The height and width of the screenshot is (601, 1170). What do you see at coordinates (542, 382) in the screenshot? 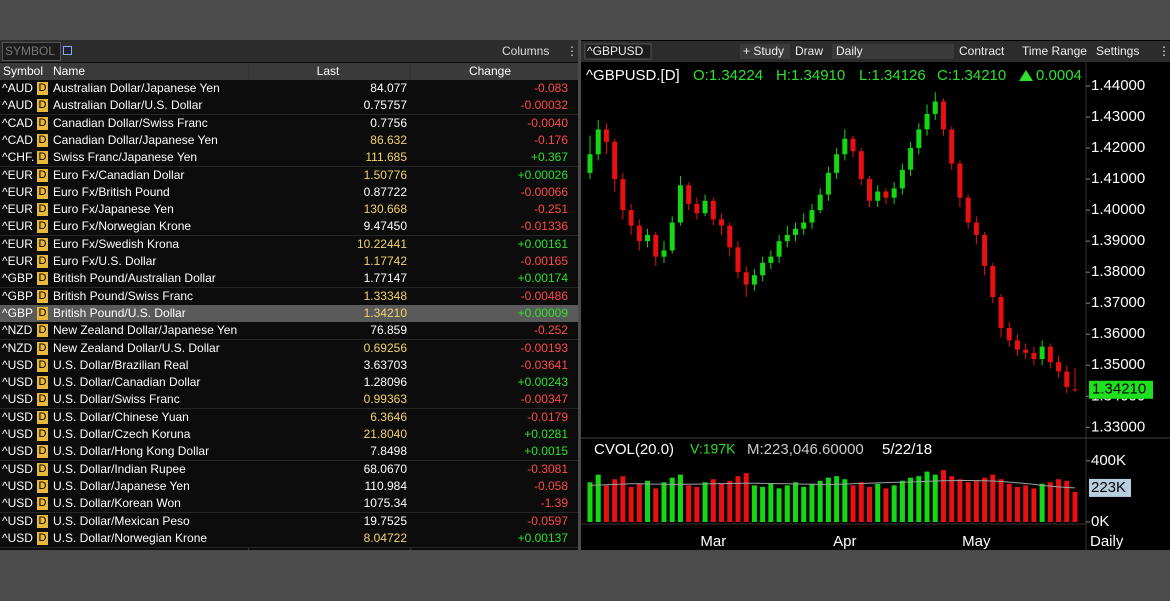
I see `row-change: +0.00243` at bounding box center [542, 382].